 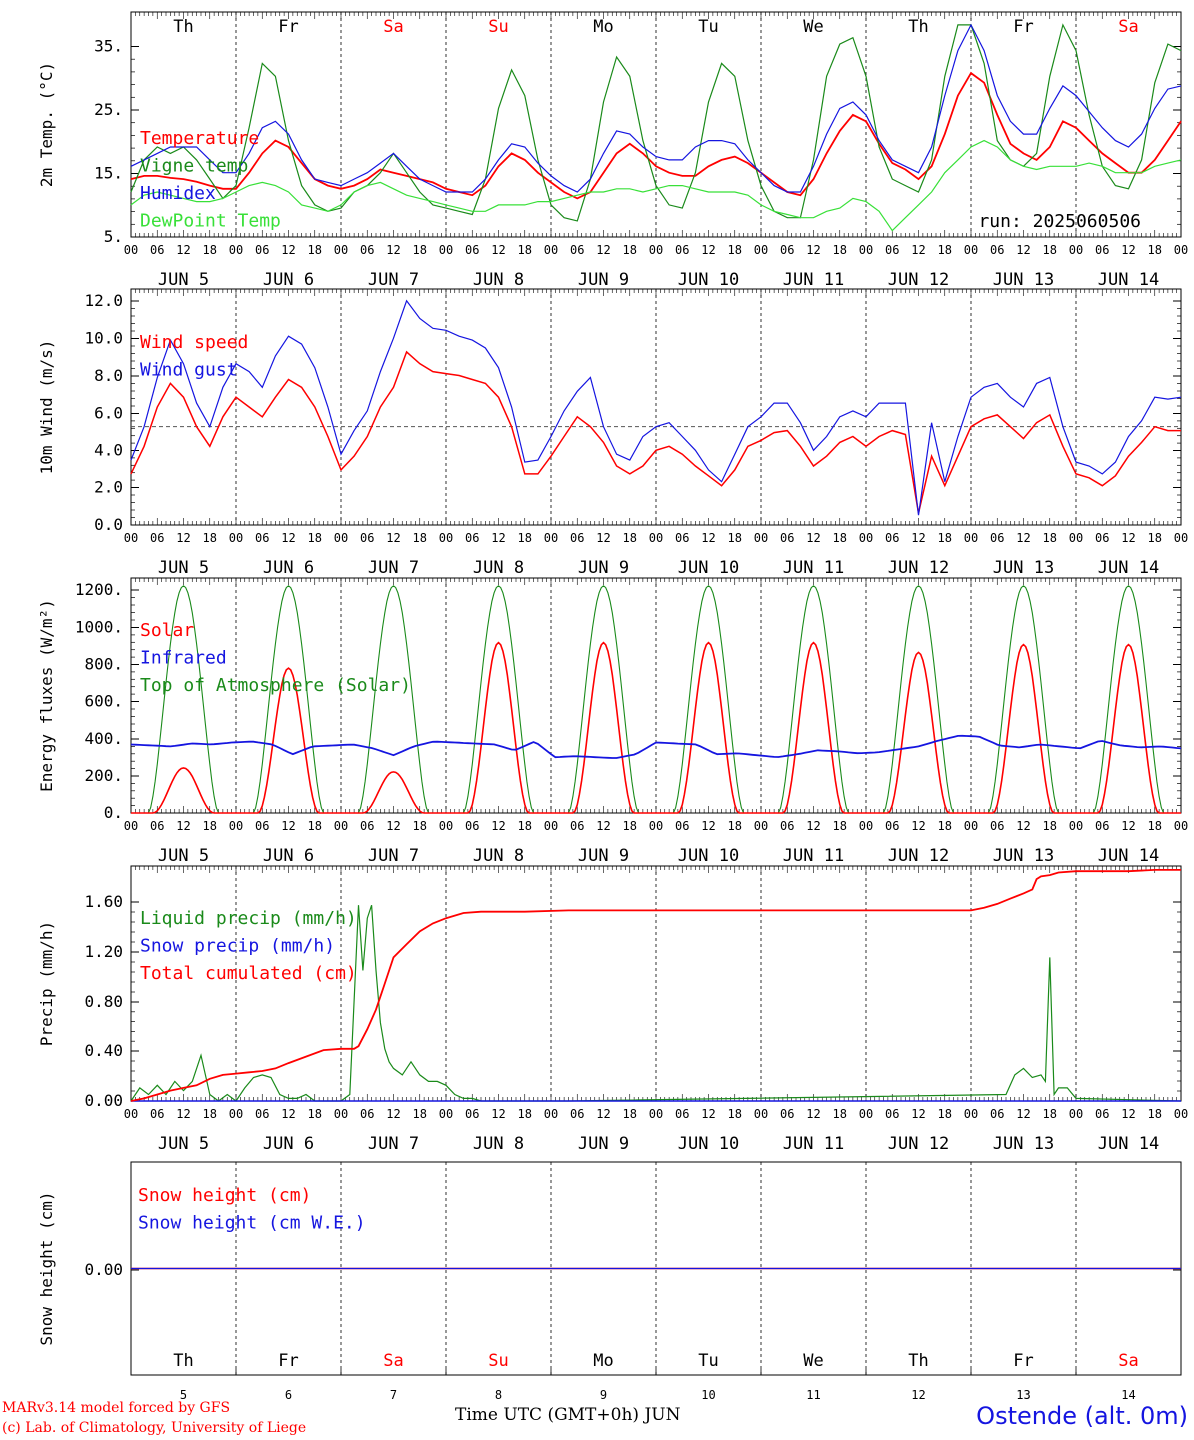 I want to click on y-tick-label: 2.0, so click(x=108, y=487).